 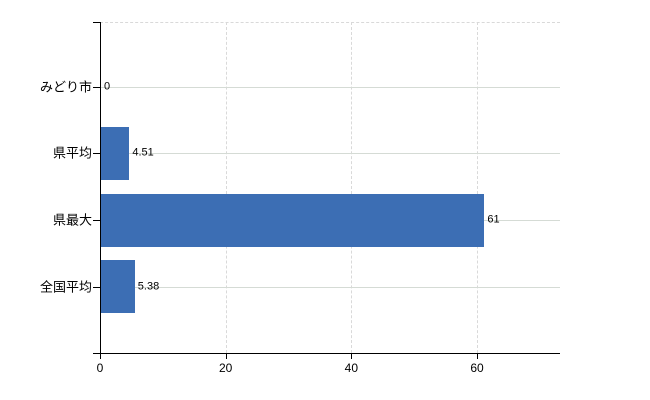 What do you see at coordinates (351, 368) in the screenshot?
I see `x-tick-label: 40` at bounding box center [351, 368].